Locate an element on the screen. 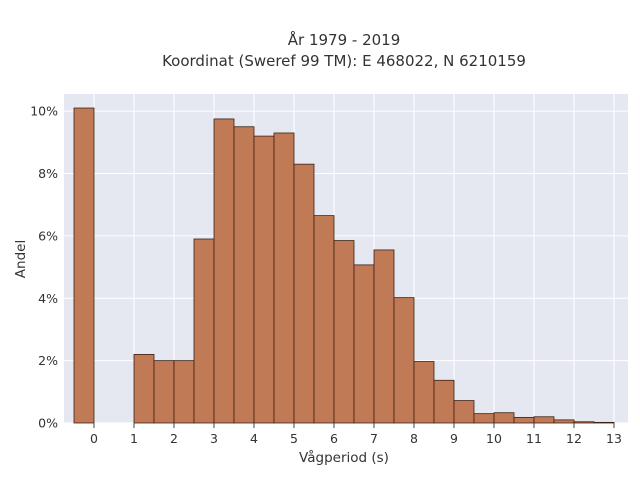  chart-title: År 1979 - 2019 is located at coordinates (344, 39).